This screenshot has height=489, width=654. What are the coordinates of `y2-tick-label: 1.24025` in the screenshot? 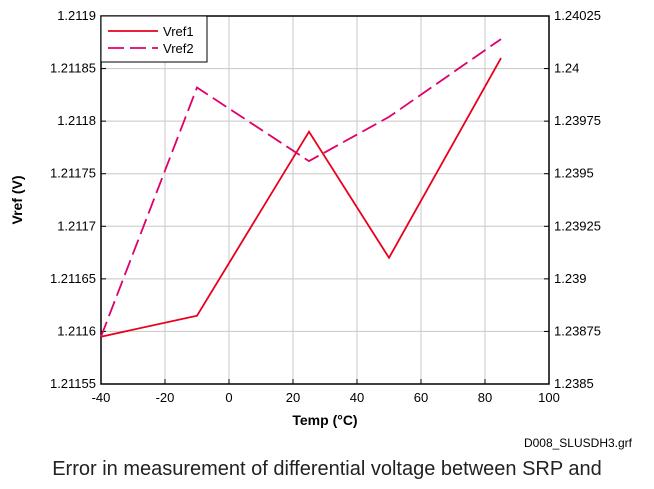 It's located at (577, 15).